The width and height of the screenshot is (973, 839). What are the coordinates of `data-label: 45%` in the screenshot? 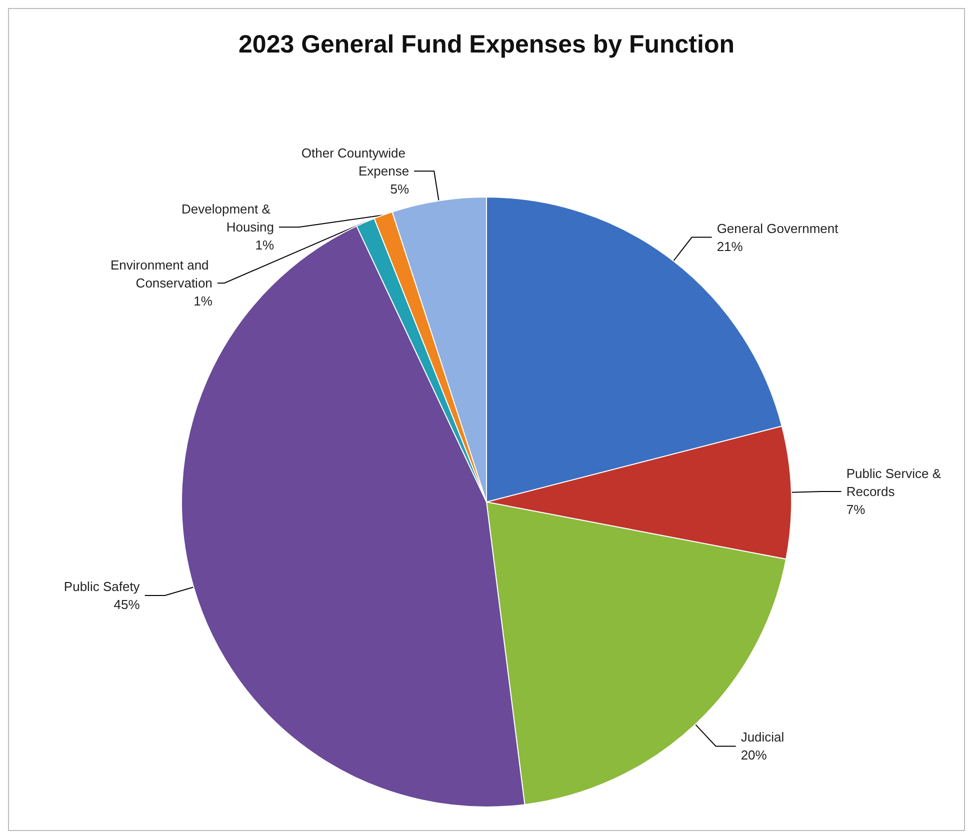 It's located at (127, 604).